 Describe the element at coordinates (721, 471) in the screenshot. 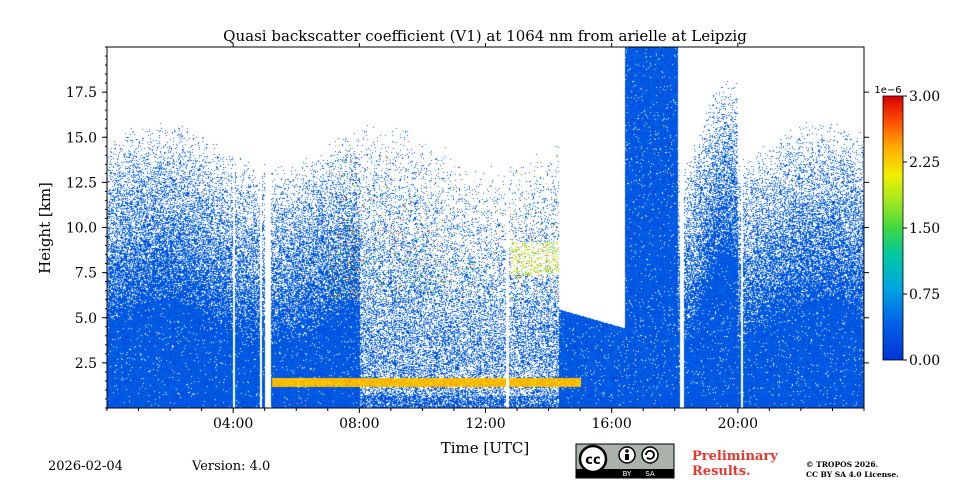

I see `preliminary-line-2: Results.` at that location.